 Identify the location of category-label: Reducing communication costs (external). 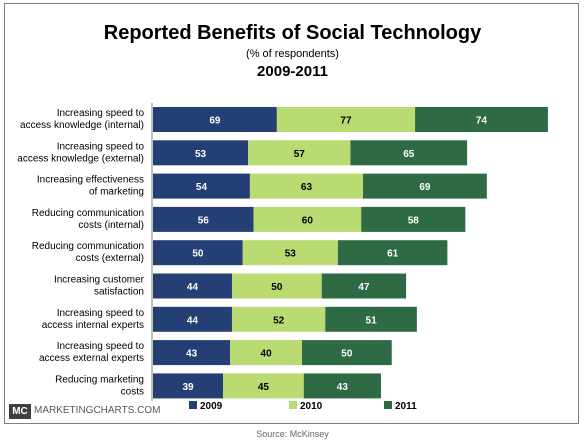
(88, 252).